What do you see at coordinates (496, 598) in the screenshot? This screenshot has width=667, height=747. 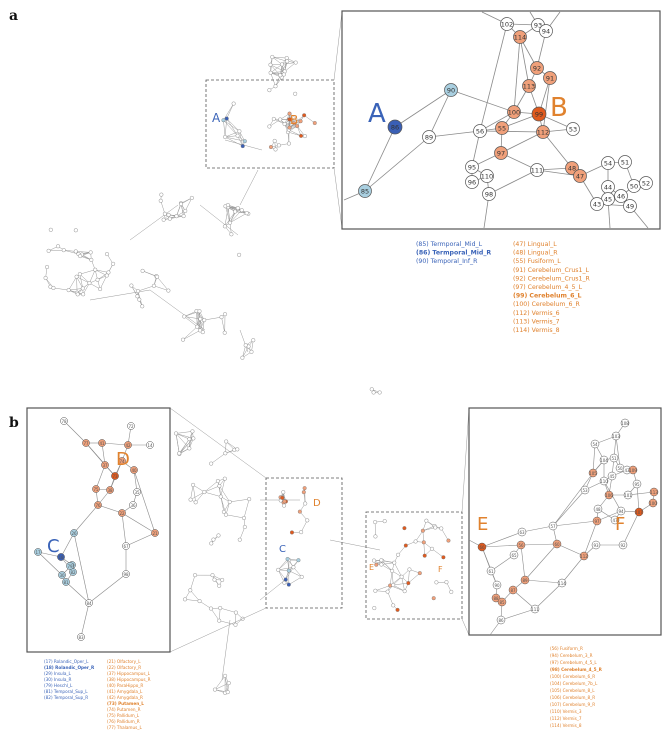 I see `node-label: 88` at bounding box center [496, 598].